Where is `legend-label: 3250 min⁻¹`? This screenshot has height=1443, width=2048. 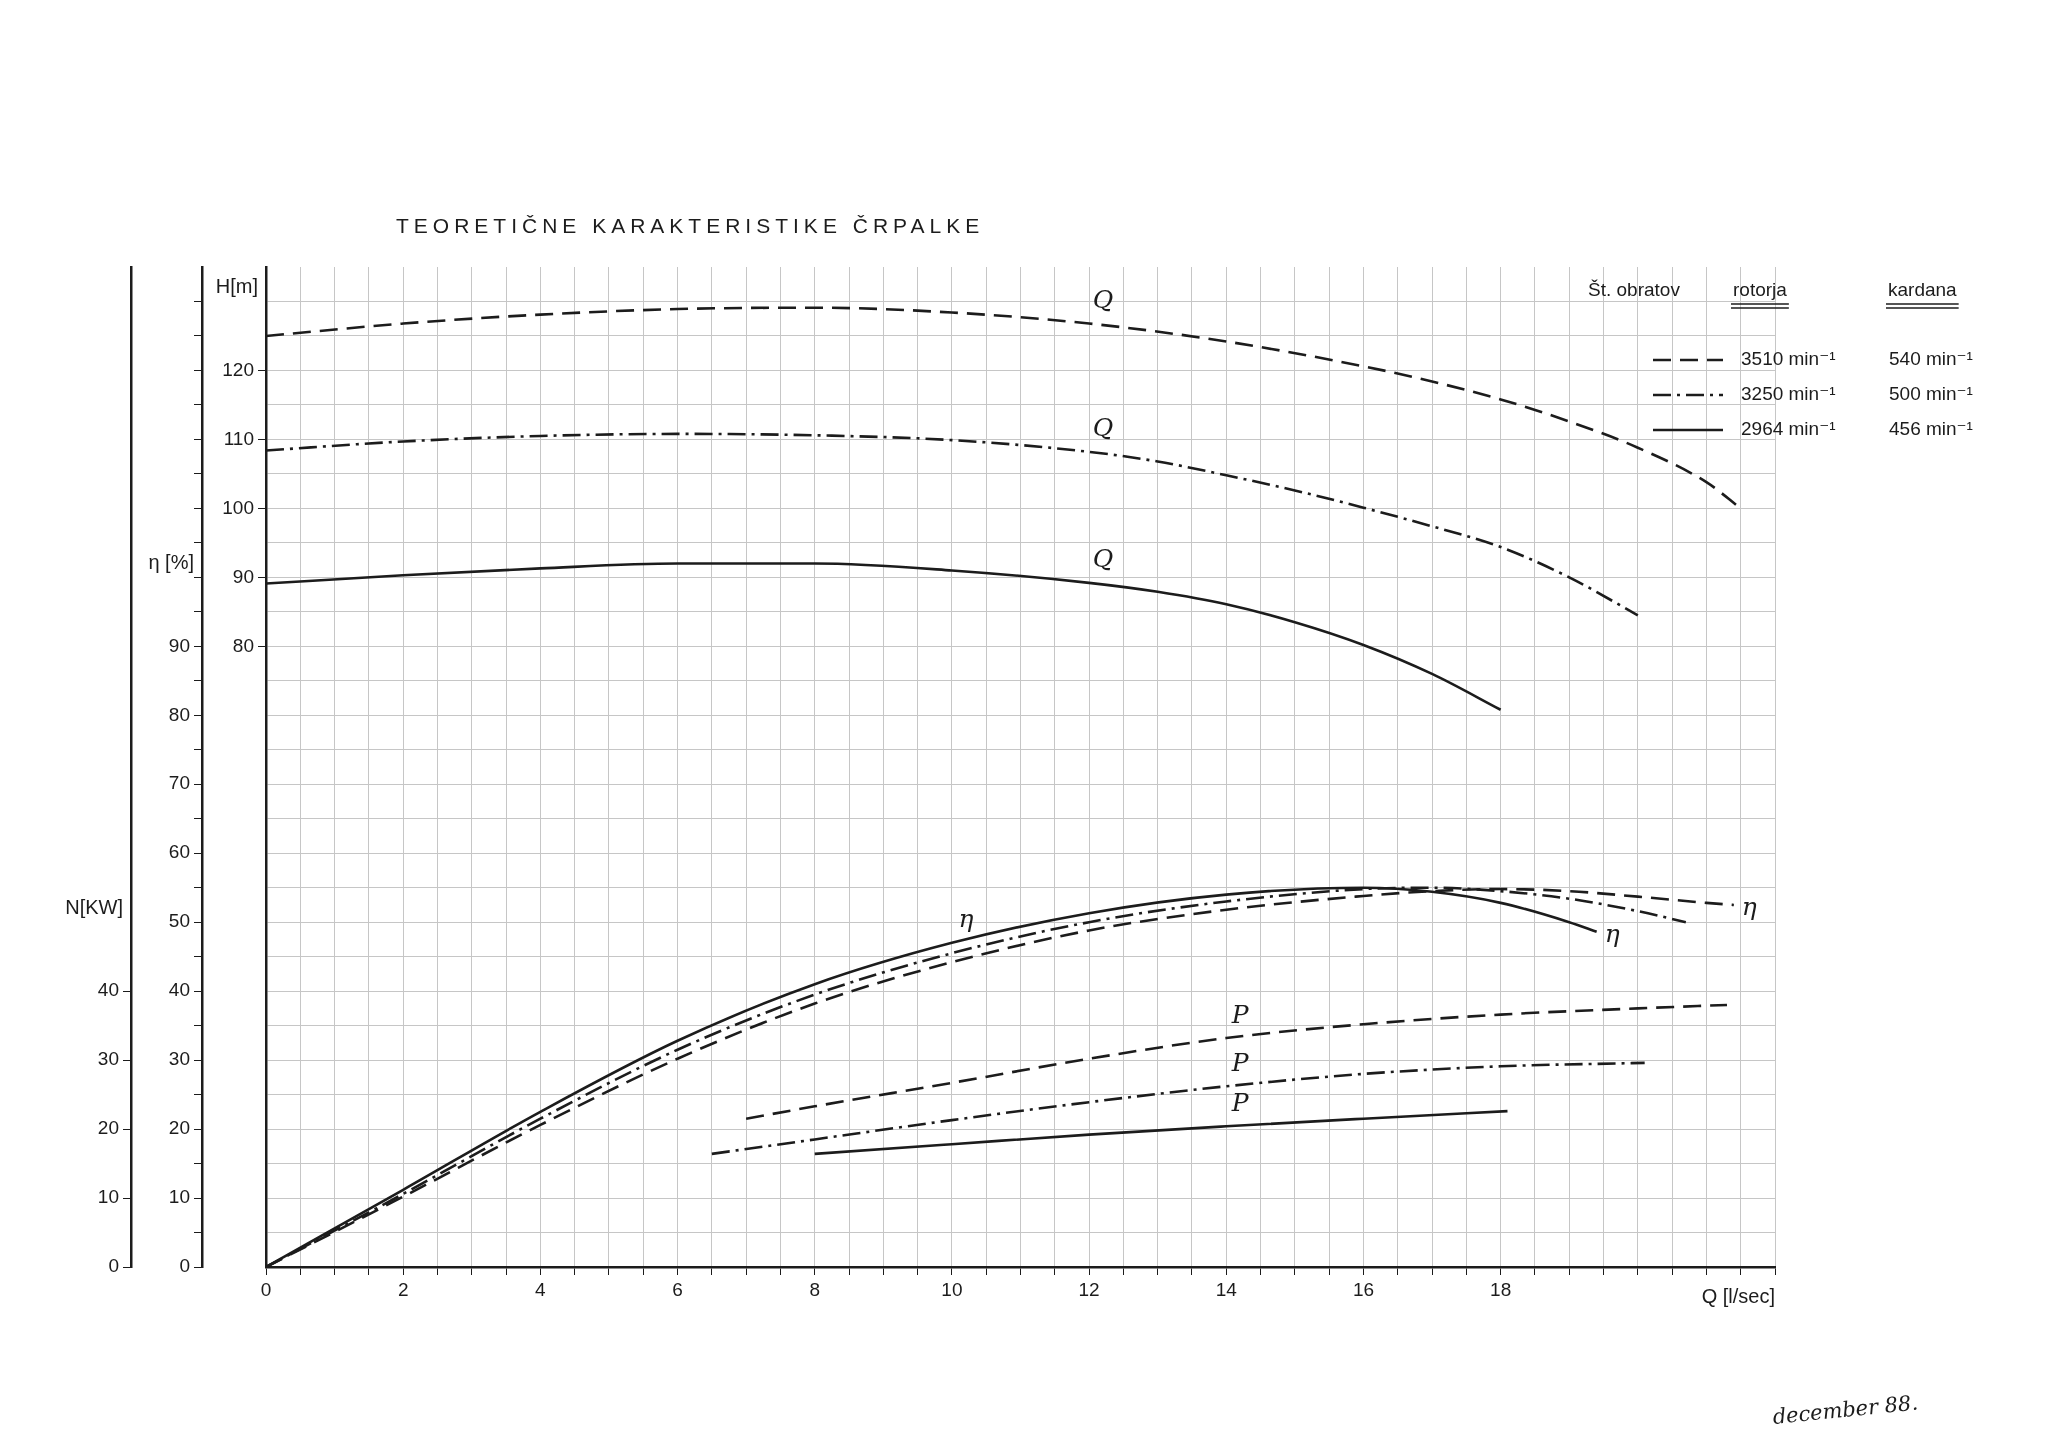 legend-label: 3250 min⁻¹ is located at coordinates (1788, 394).